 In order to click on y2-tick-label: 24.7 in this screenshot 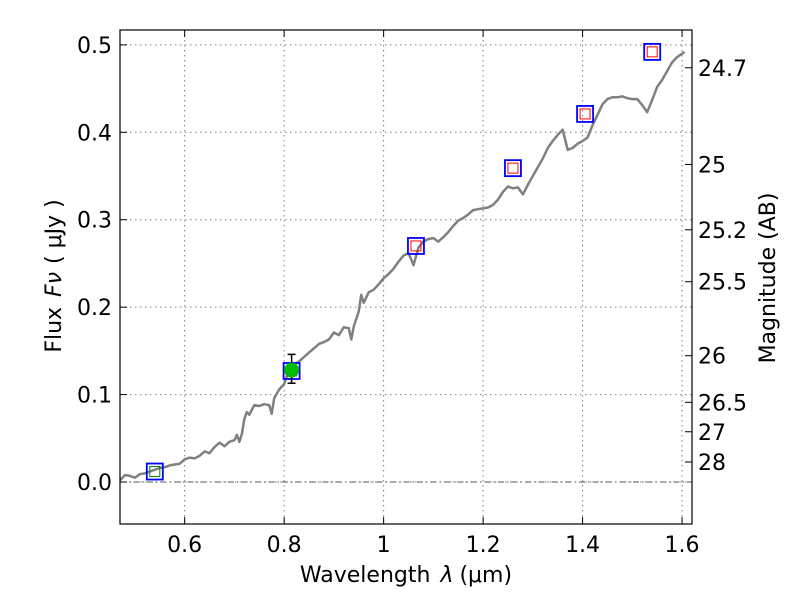, I will do `click(722, 69)`.